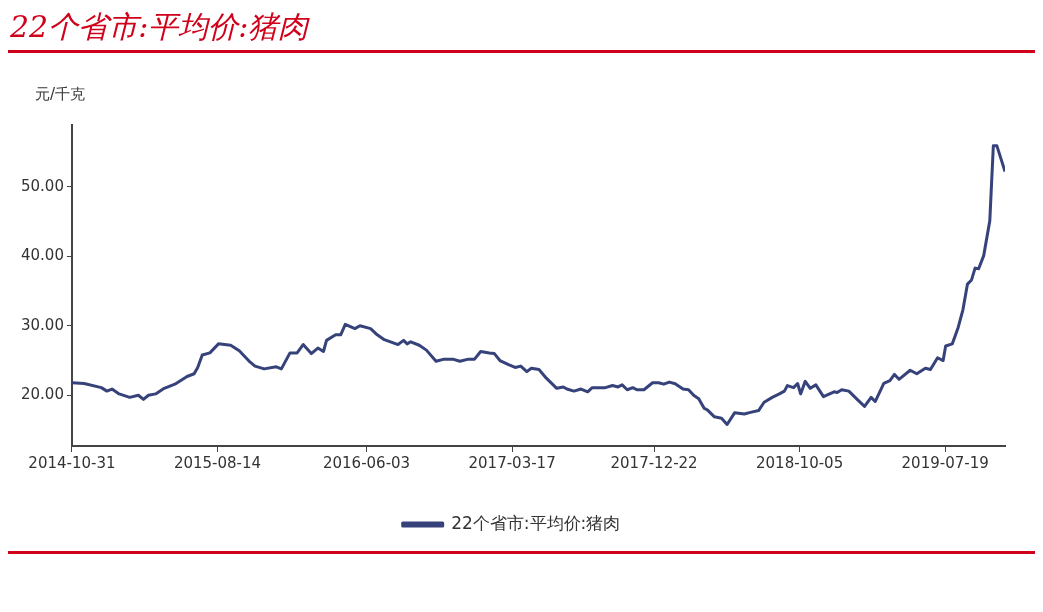 Image resolution: width=1043 pixels, height=612 pixels. I want to click on x-tick-label: 2015-08-14, so click(217, 462).